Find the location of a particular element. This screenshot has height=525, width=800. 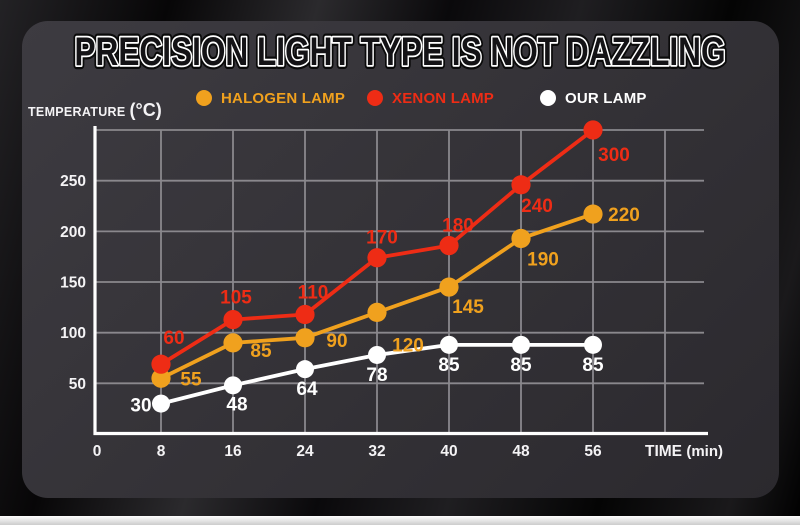

bottom-strip is located at coordinates (400, 520).